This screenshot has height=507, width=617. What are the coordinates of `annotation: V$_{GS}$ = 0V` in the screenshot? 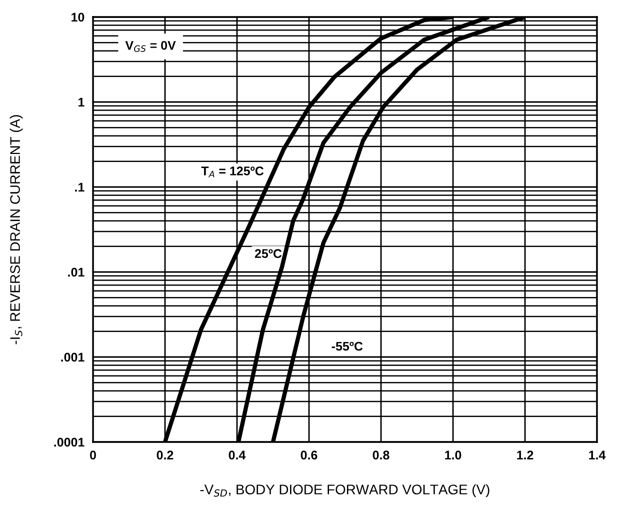 It's located at (150, 46).